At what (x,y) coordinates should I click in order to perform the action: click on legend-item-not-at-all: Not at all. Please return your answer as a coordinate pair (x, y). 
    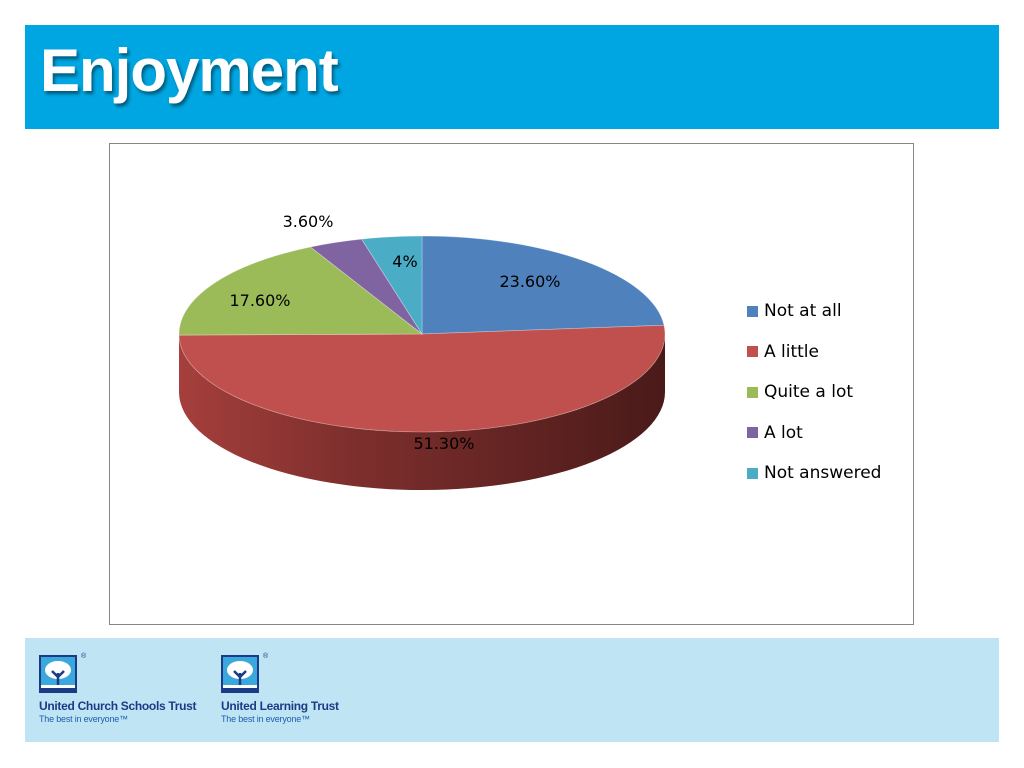
    Looking at the image, I should click on (814, 311).